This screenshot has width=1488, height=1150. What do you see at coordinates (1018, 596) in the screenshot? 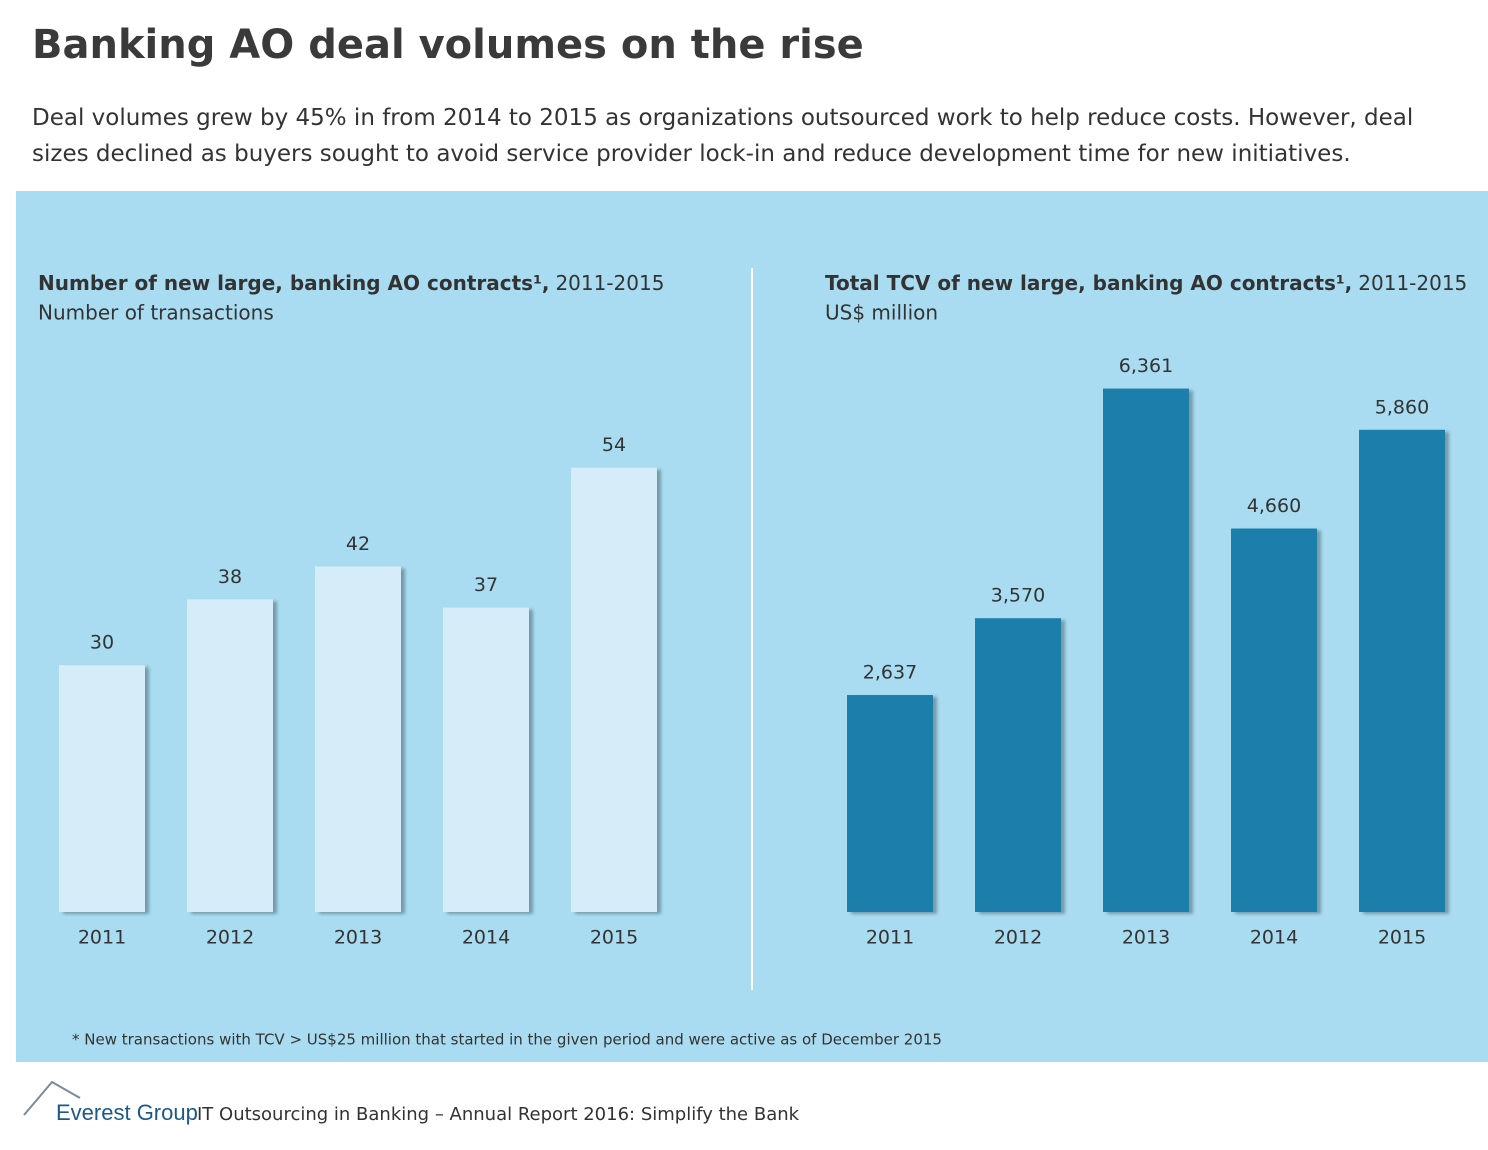
I see `value-label: 3,570` at bounding box center [1018, 596].